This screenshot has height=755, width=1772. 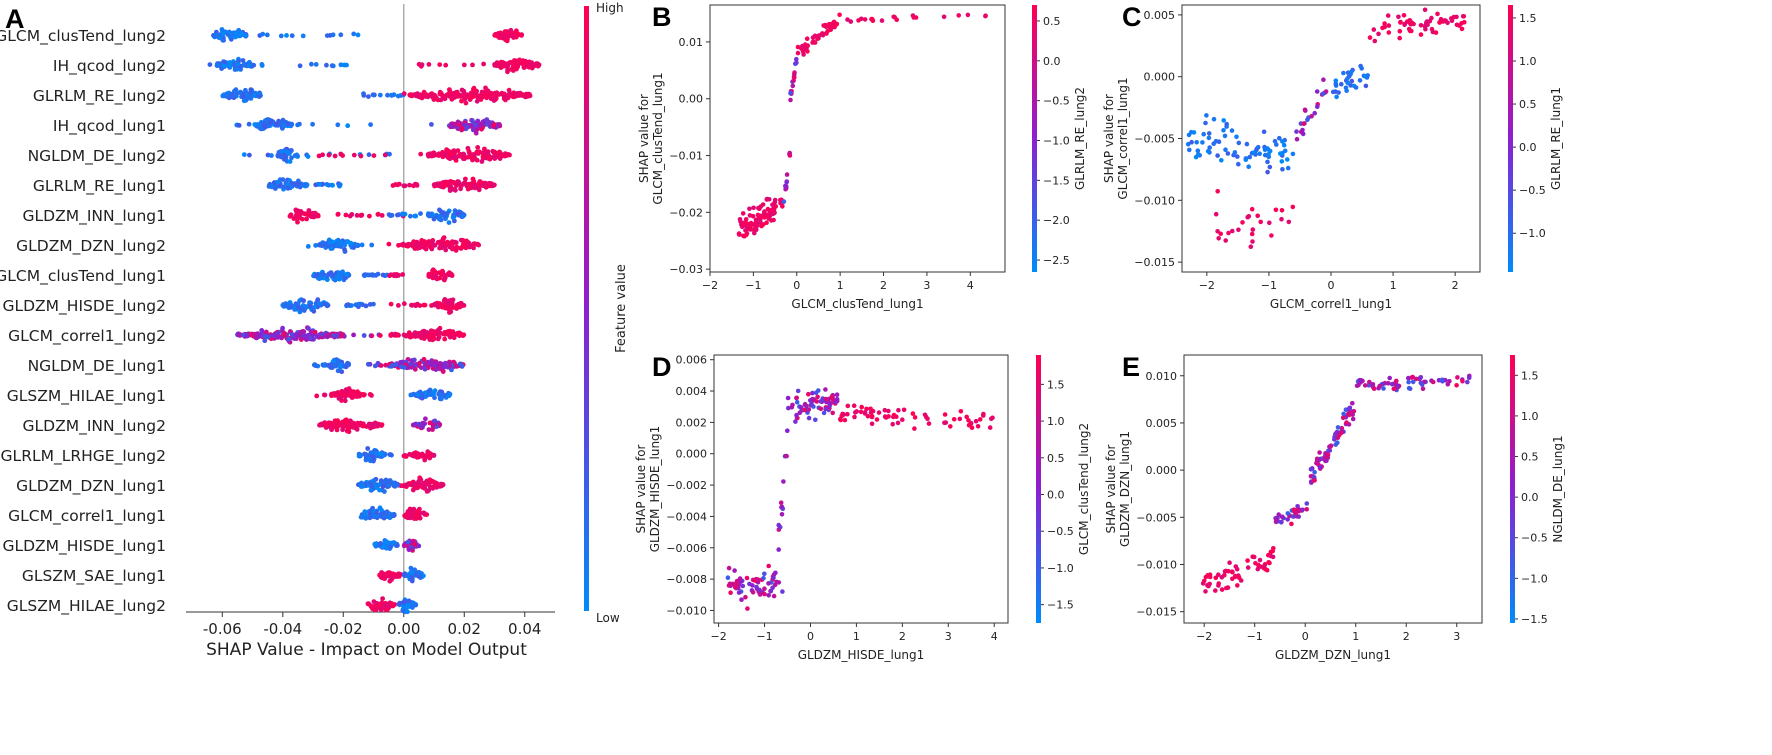 I want to click on feature-label: GLRLM_LRHGE_lung2, so click(x=83, y=456).